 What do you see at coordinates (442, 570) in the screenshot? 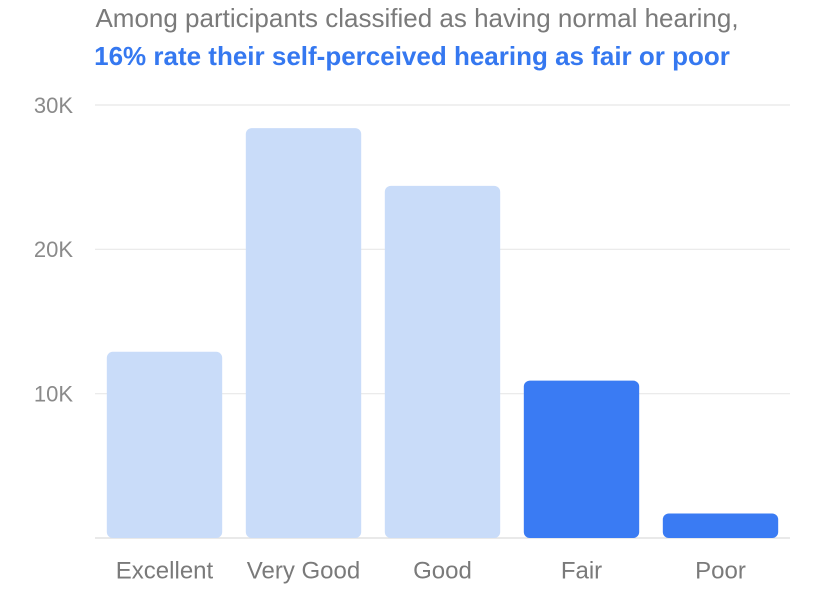
I see `x-tick-label: Good` at bounding box center [442, 570].